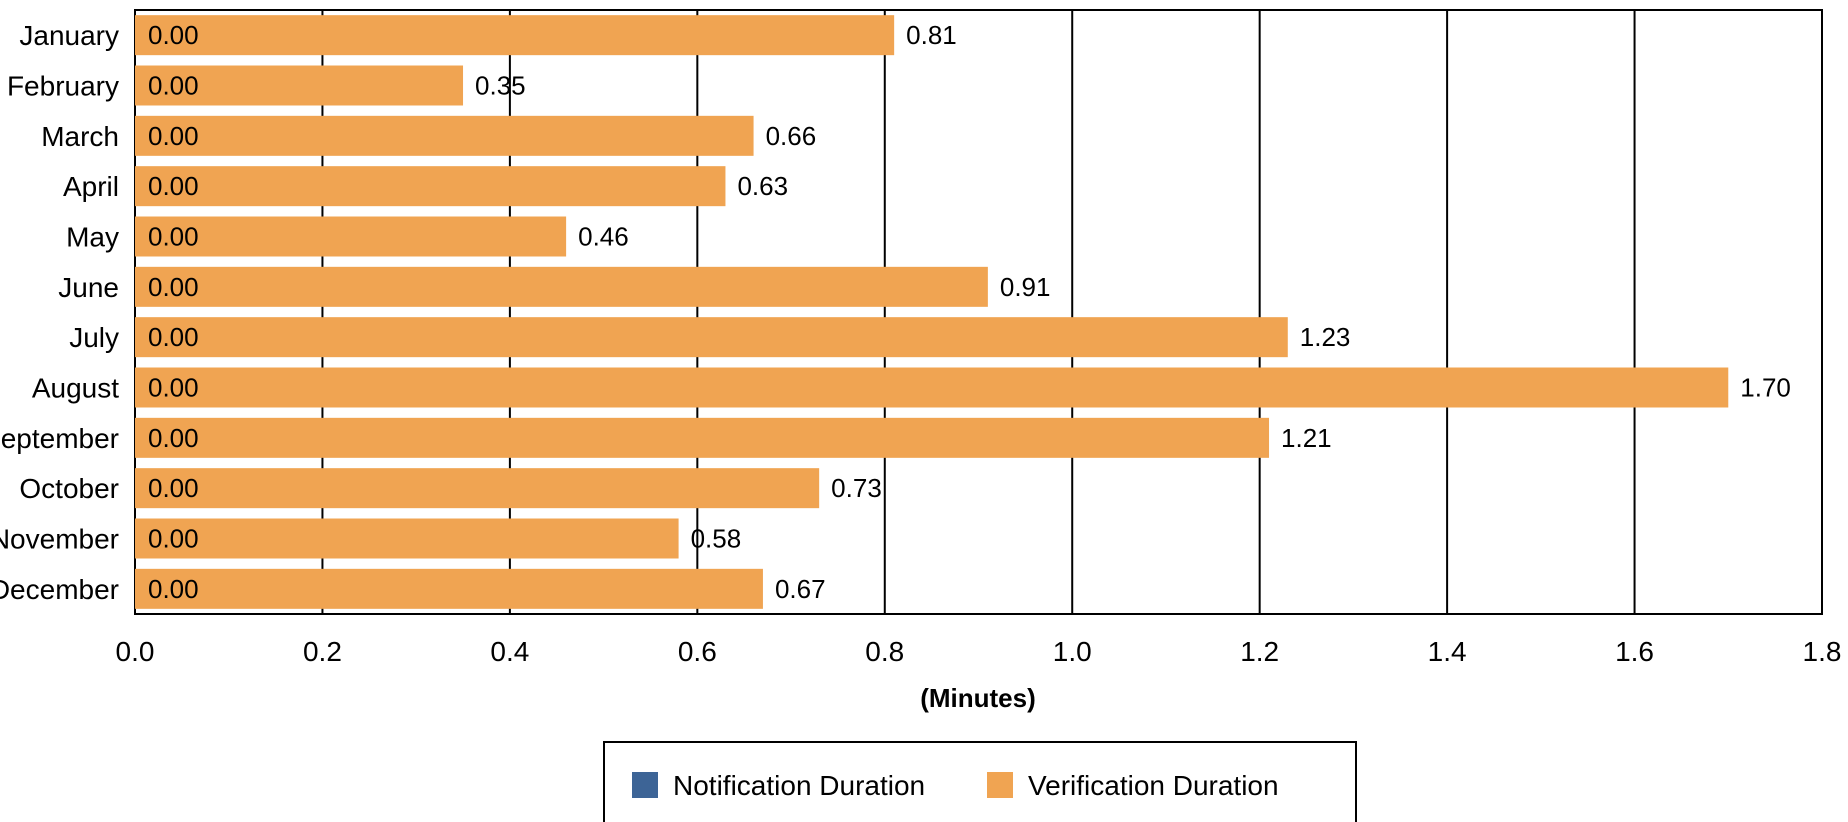 This screenshot has width=1848, height=822. What do you see at coordinates (645, 785) in the screenshot?
I see `legend-swatch-notification` at bounding box center [645, 785].